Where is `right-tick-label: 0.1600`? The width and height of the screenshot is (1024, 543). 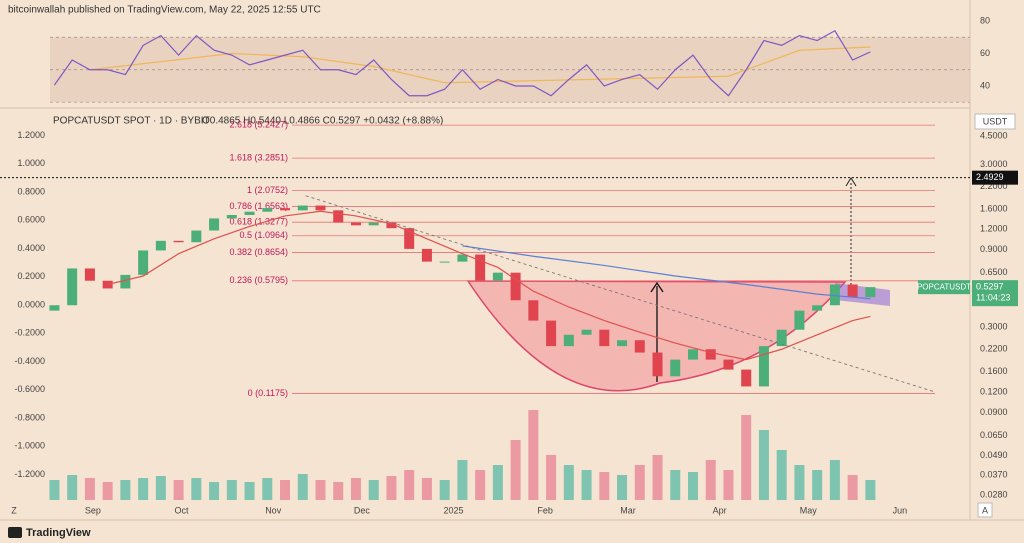
right-tick-label: 0.1600 is located at coordinates (994, 371).